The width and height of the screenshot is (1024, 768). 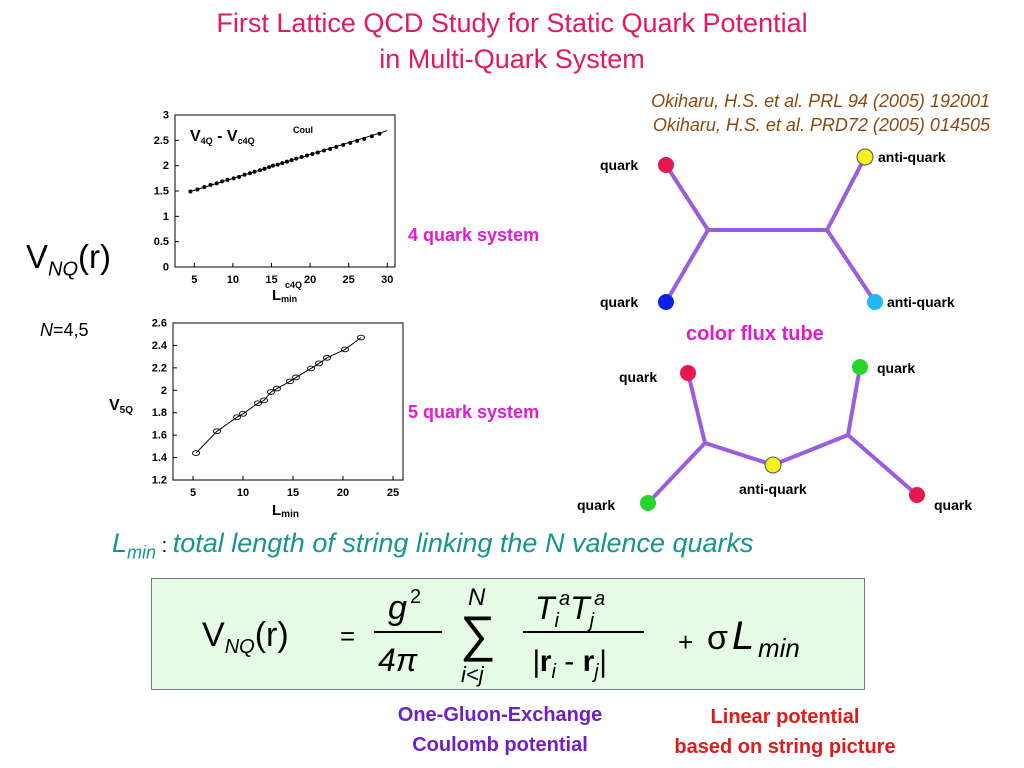 I want to click on formula-equals: =, so click(x=347, y=636).